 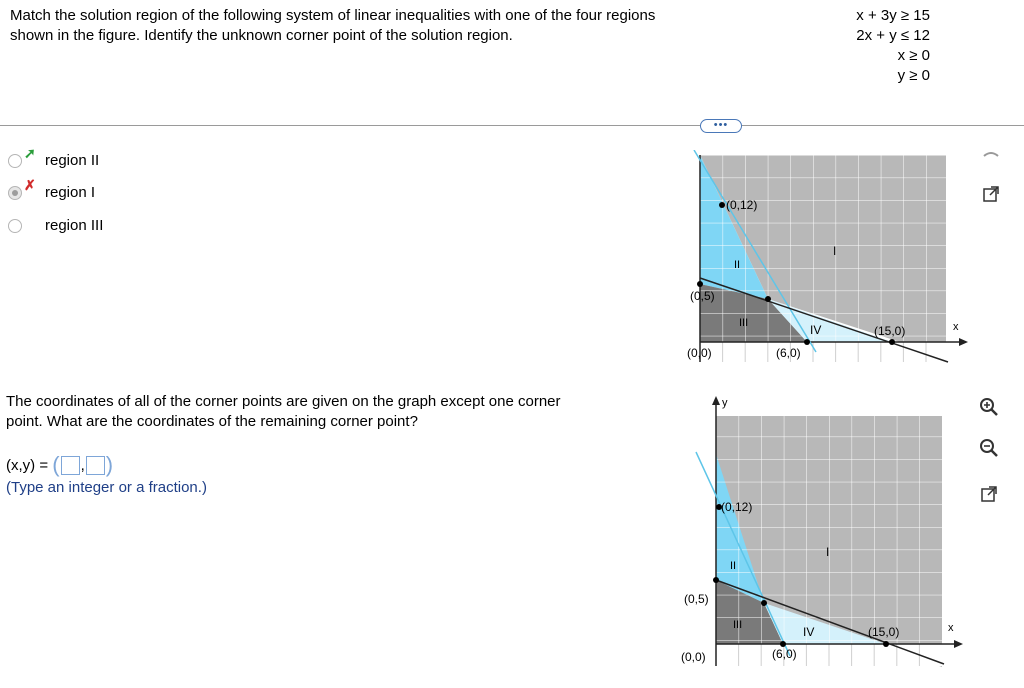 I want to click on option-label: region III, so click(x=74, y=225).